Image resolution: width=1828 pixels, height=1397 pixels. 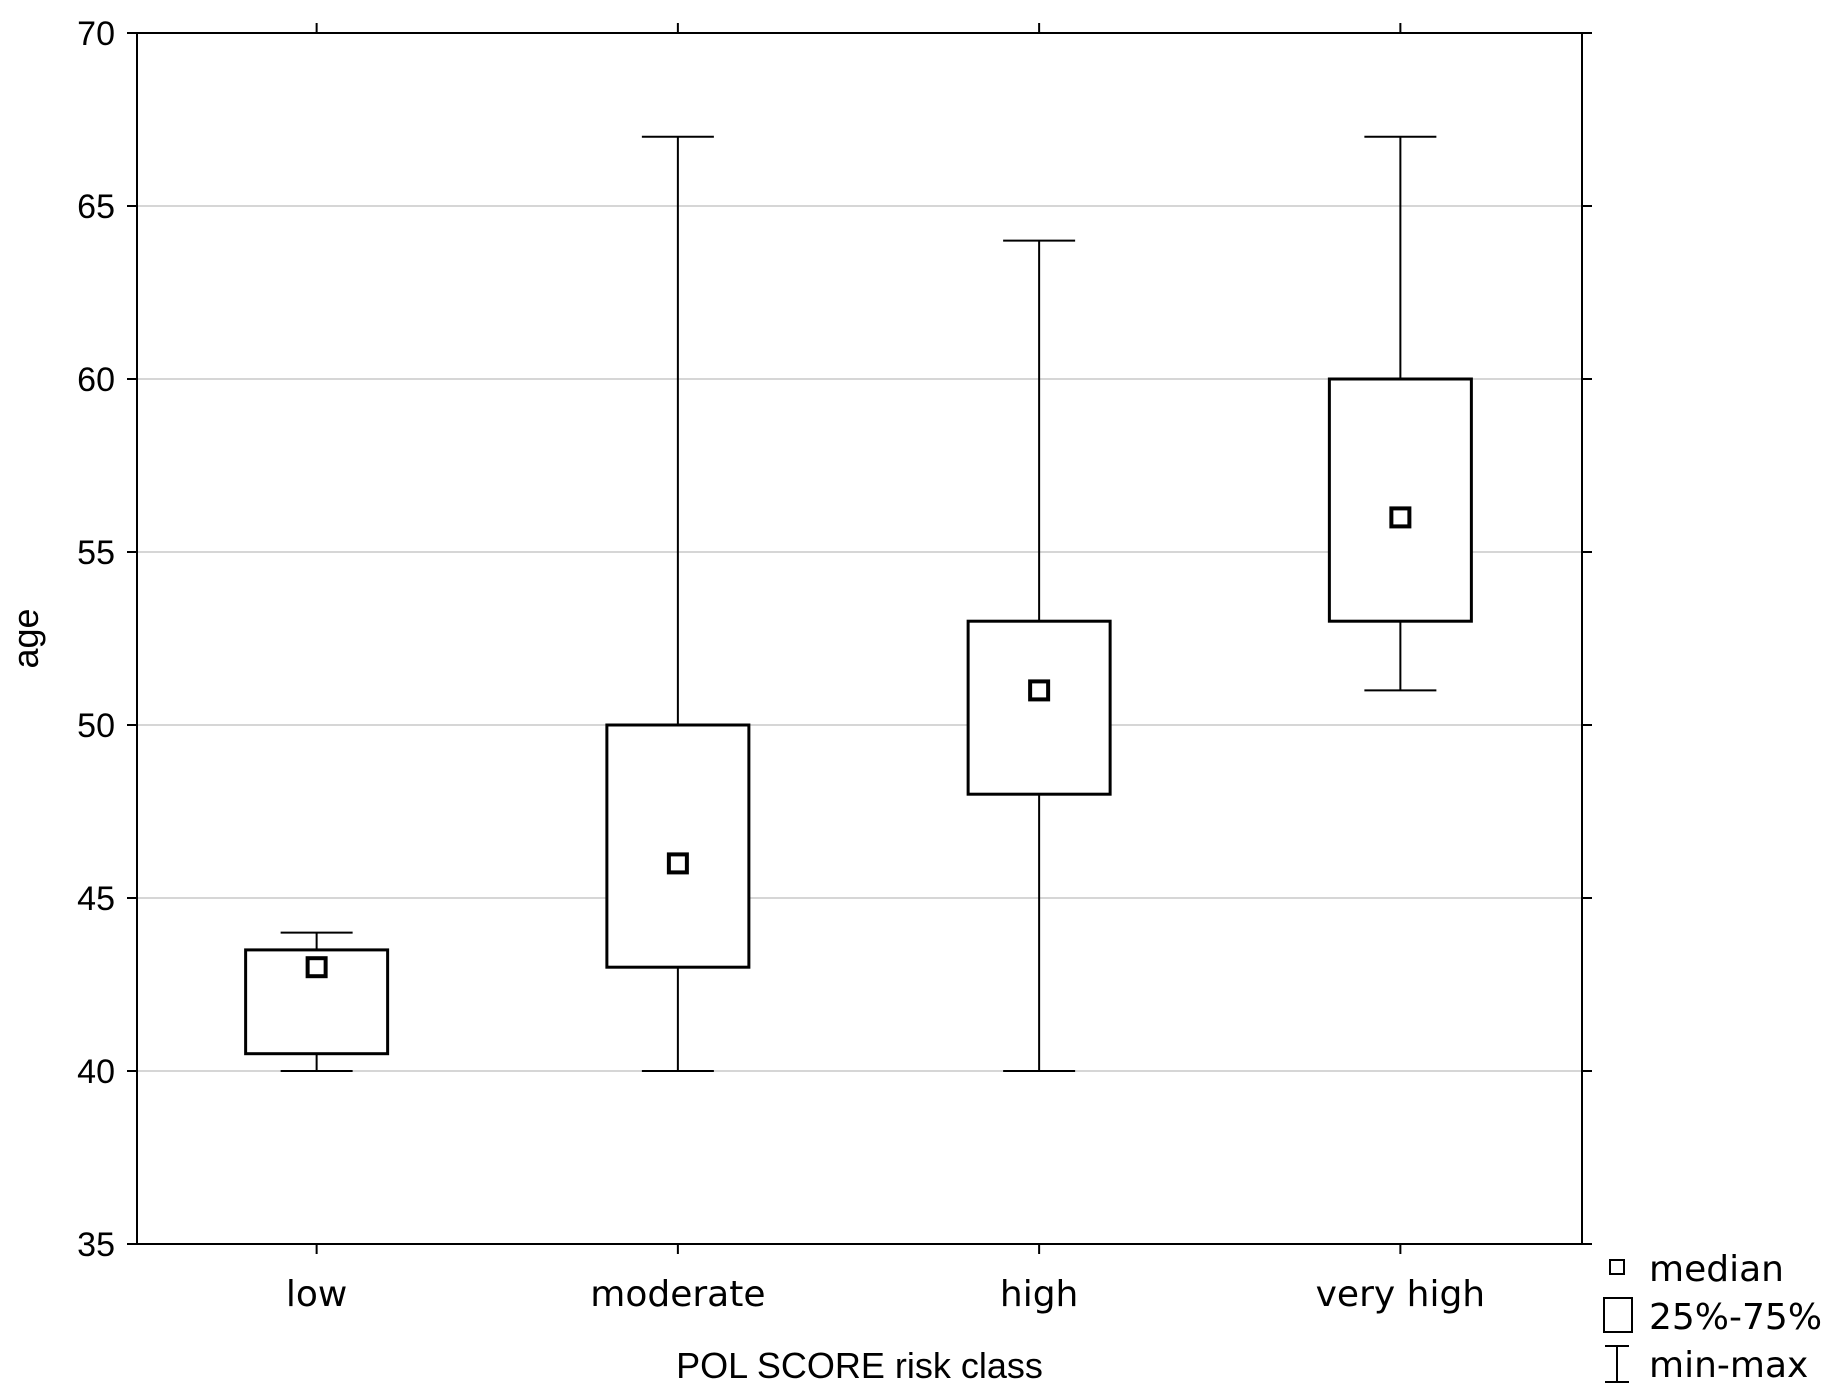 What do you see at coordinates (1401, 1294) in the screenshot?
I see `x-tick-label: very high` at bounding box center [1401, 1294].